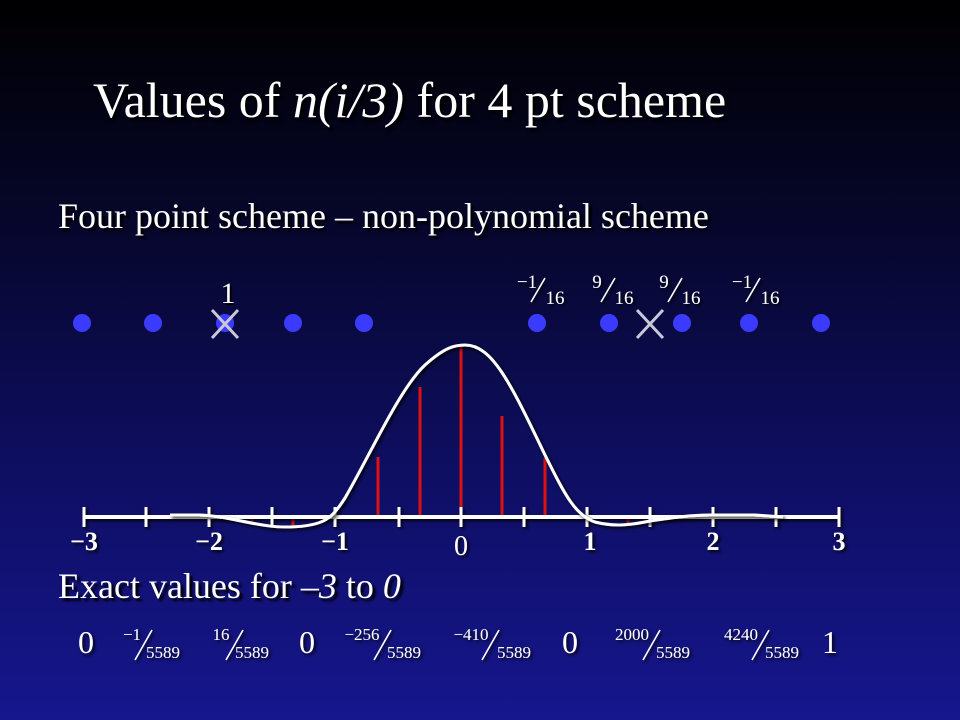  What do you see at coordinates (839, 541) in the screenshot?
I see `axis-label: 3` at bounding box center [839, 541].